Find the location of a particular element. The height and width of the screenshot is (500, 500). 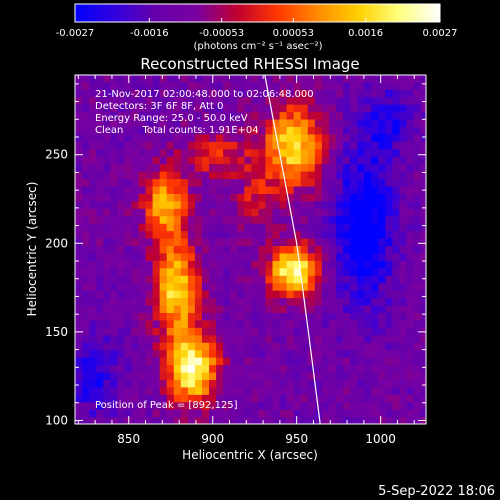

chart-title: Reconstructed RHESSI Image is located at coordinates (249, 64).